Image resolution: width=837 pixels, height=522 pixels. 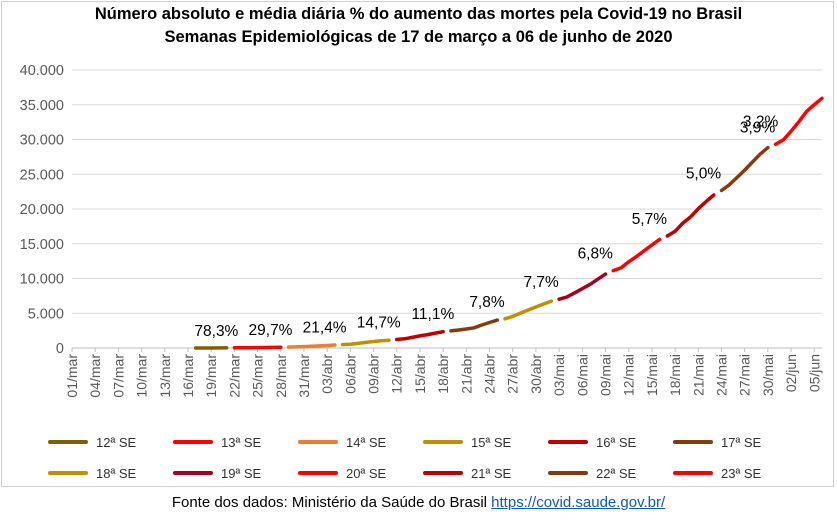 I want to click on x-tick-label: 30/abr, so click(x=536, y=374).